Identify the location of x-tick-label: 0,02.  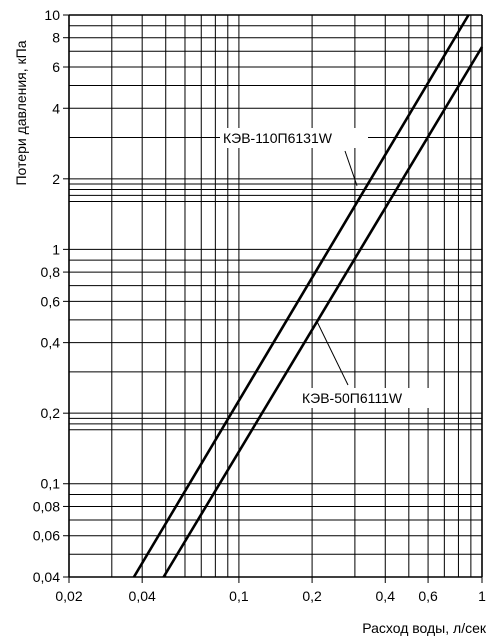
(68, 596).